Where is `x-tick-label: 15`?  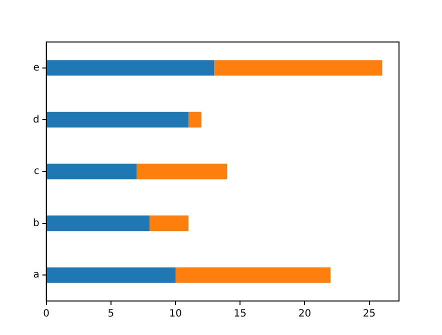 x-tick-label: 15 is located at coordinates (240, 314).